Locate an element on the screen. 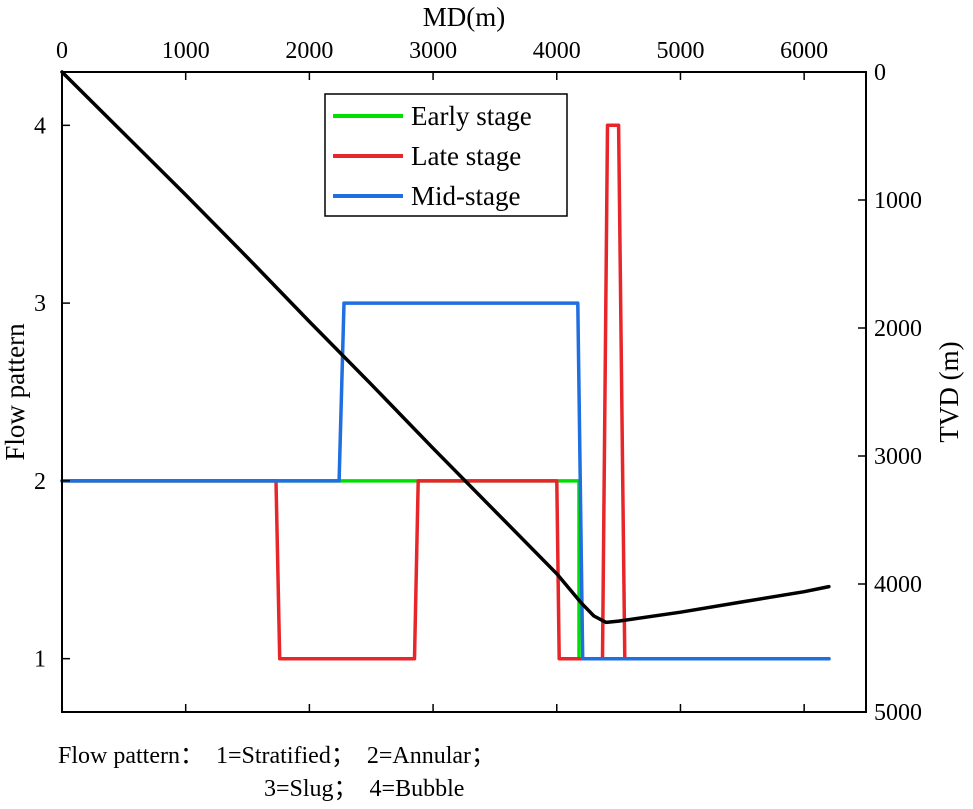 The image size is (973, 809). x-tick-label: 6000 is located at coordinates (804, 51).